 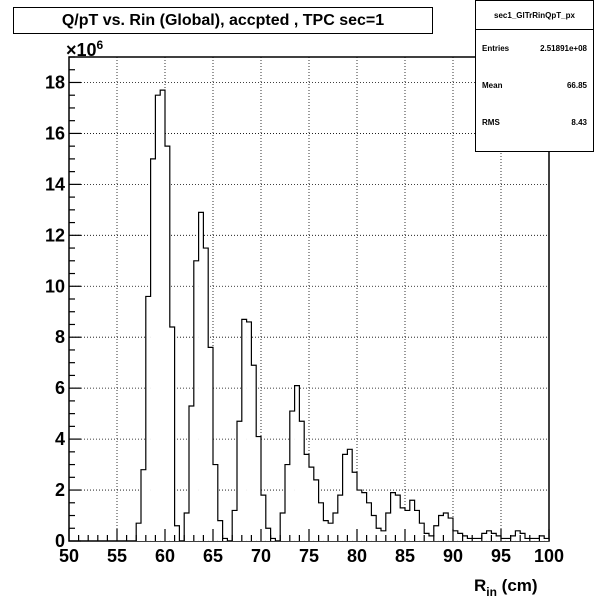 I want to click on stats-label-mean: Mean, so click(x=492, y=85).